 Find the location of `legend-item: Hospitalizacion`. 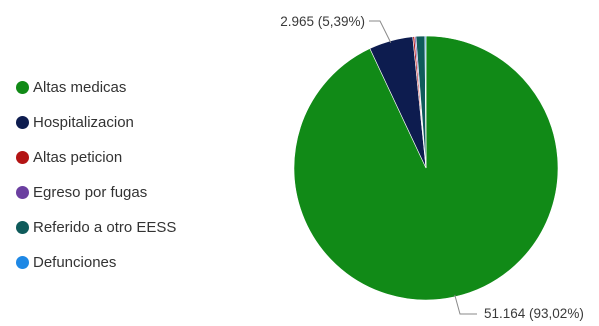

legend-item: Hospitalizacion is located at coordinates (96, 122).